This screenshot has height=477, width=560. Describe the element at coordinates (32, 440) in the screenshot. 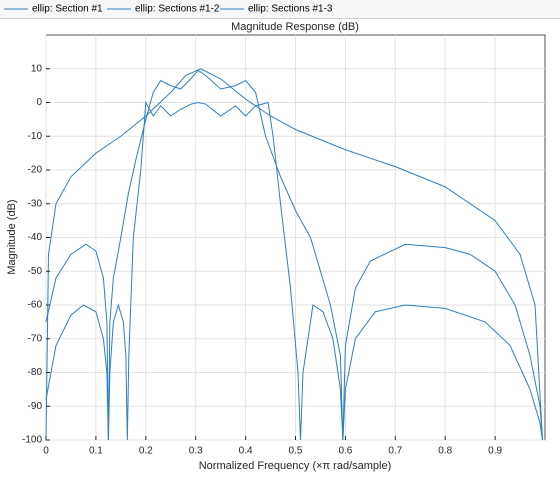

I see `y-tick-label: -100` at that location.